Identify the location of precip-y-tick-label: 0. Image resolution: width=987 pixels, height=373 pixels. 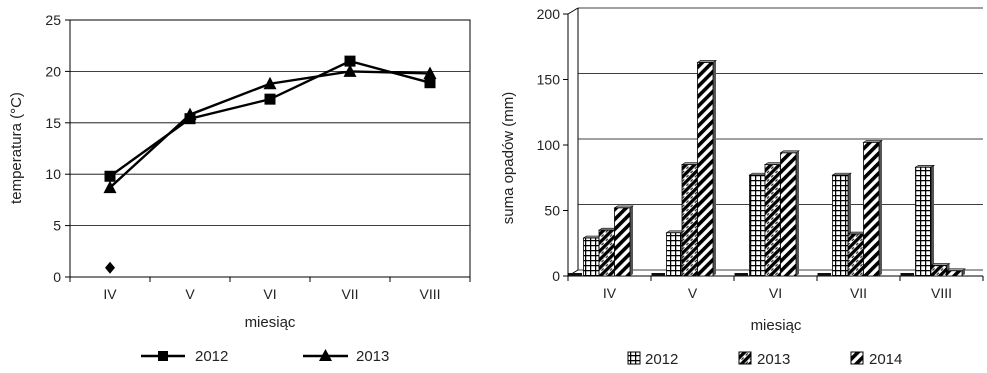
(556, 276).